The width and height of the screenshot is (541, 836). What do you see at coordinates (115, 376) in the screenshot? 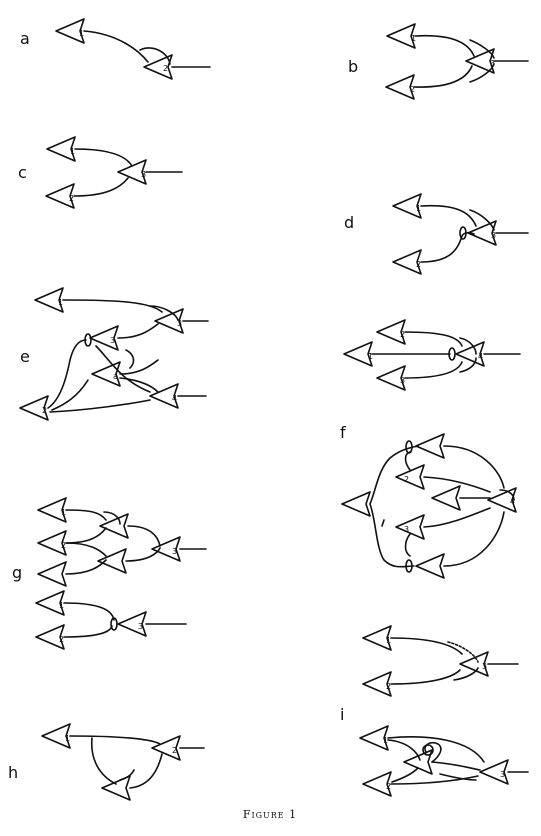
I see `svg-text: a` at bounding box center [115, 376].